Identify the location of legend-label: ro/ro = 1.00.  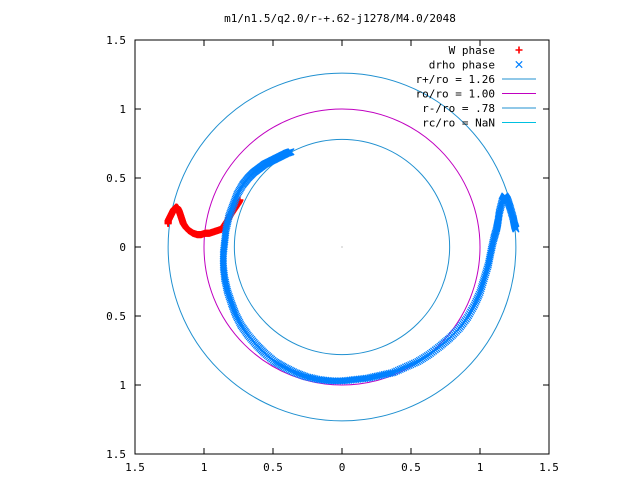
(455, 94).